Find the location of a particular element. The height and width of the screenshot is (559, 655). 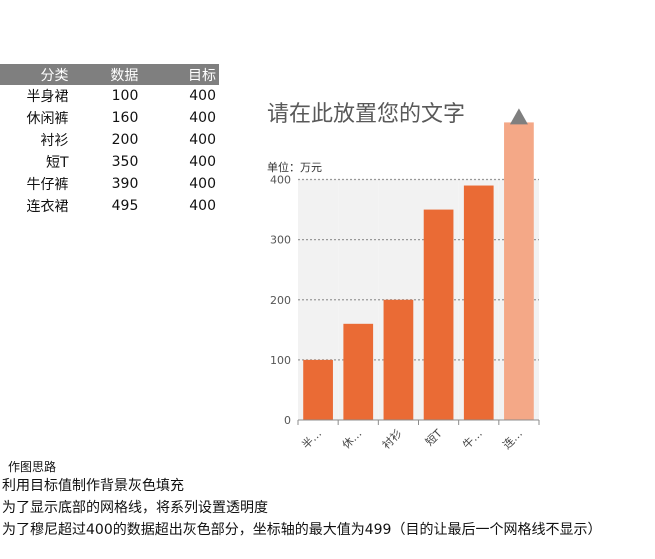

y-tick-label: 300 is located at coordinates (280, 240).